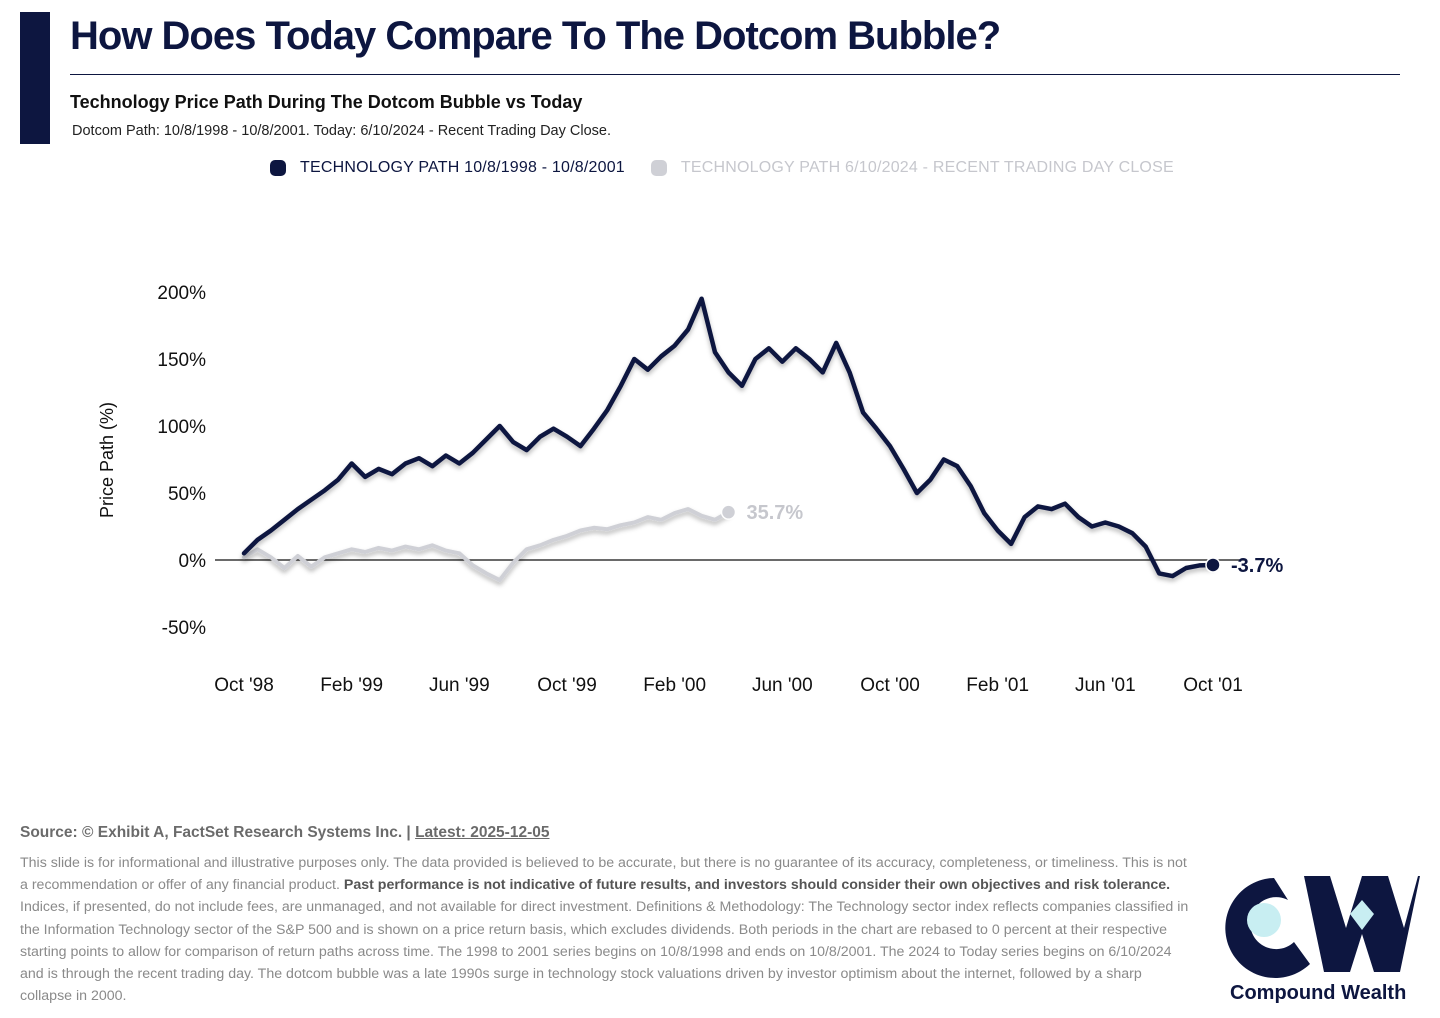 This screenshot has height=1018, width=1440. Describe the element at coordinates (184, 628) in the screenshot. I see `y-tick-label: -50%` at that location.